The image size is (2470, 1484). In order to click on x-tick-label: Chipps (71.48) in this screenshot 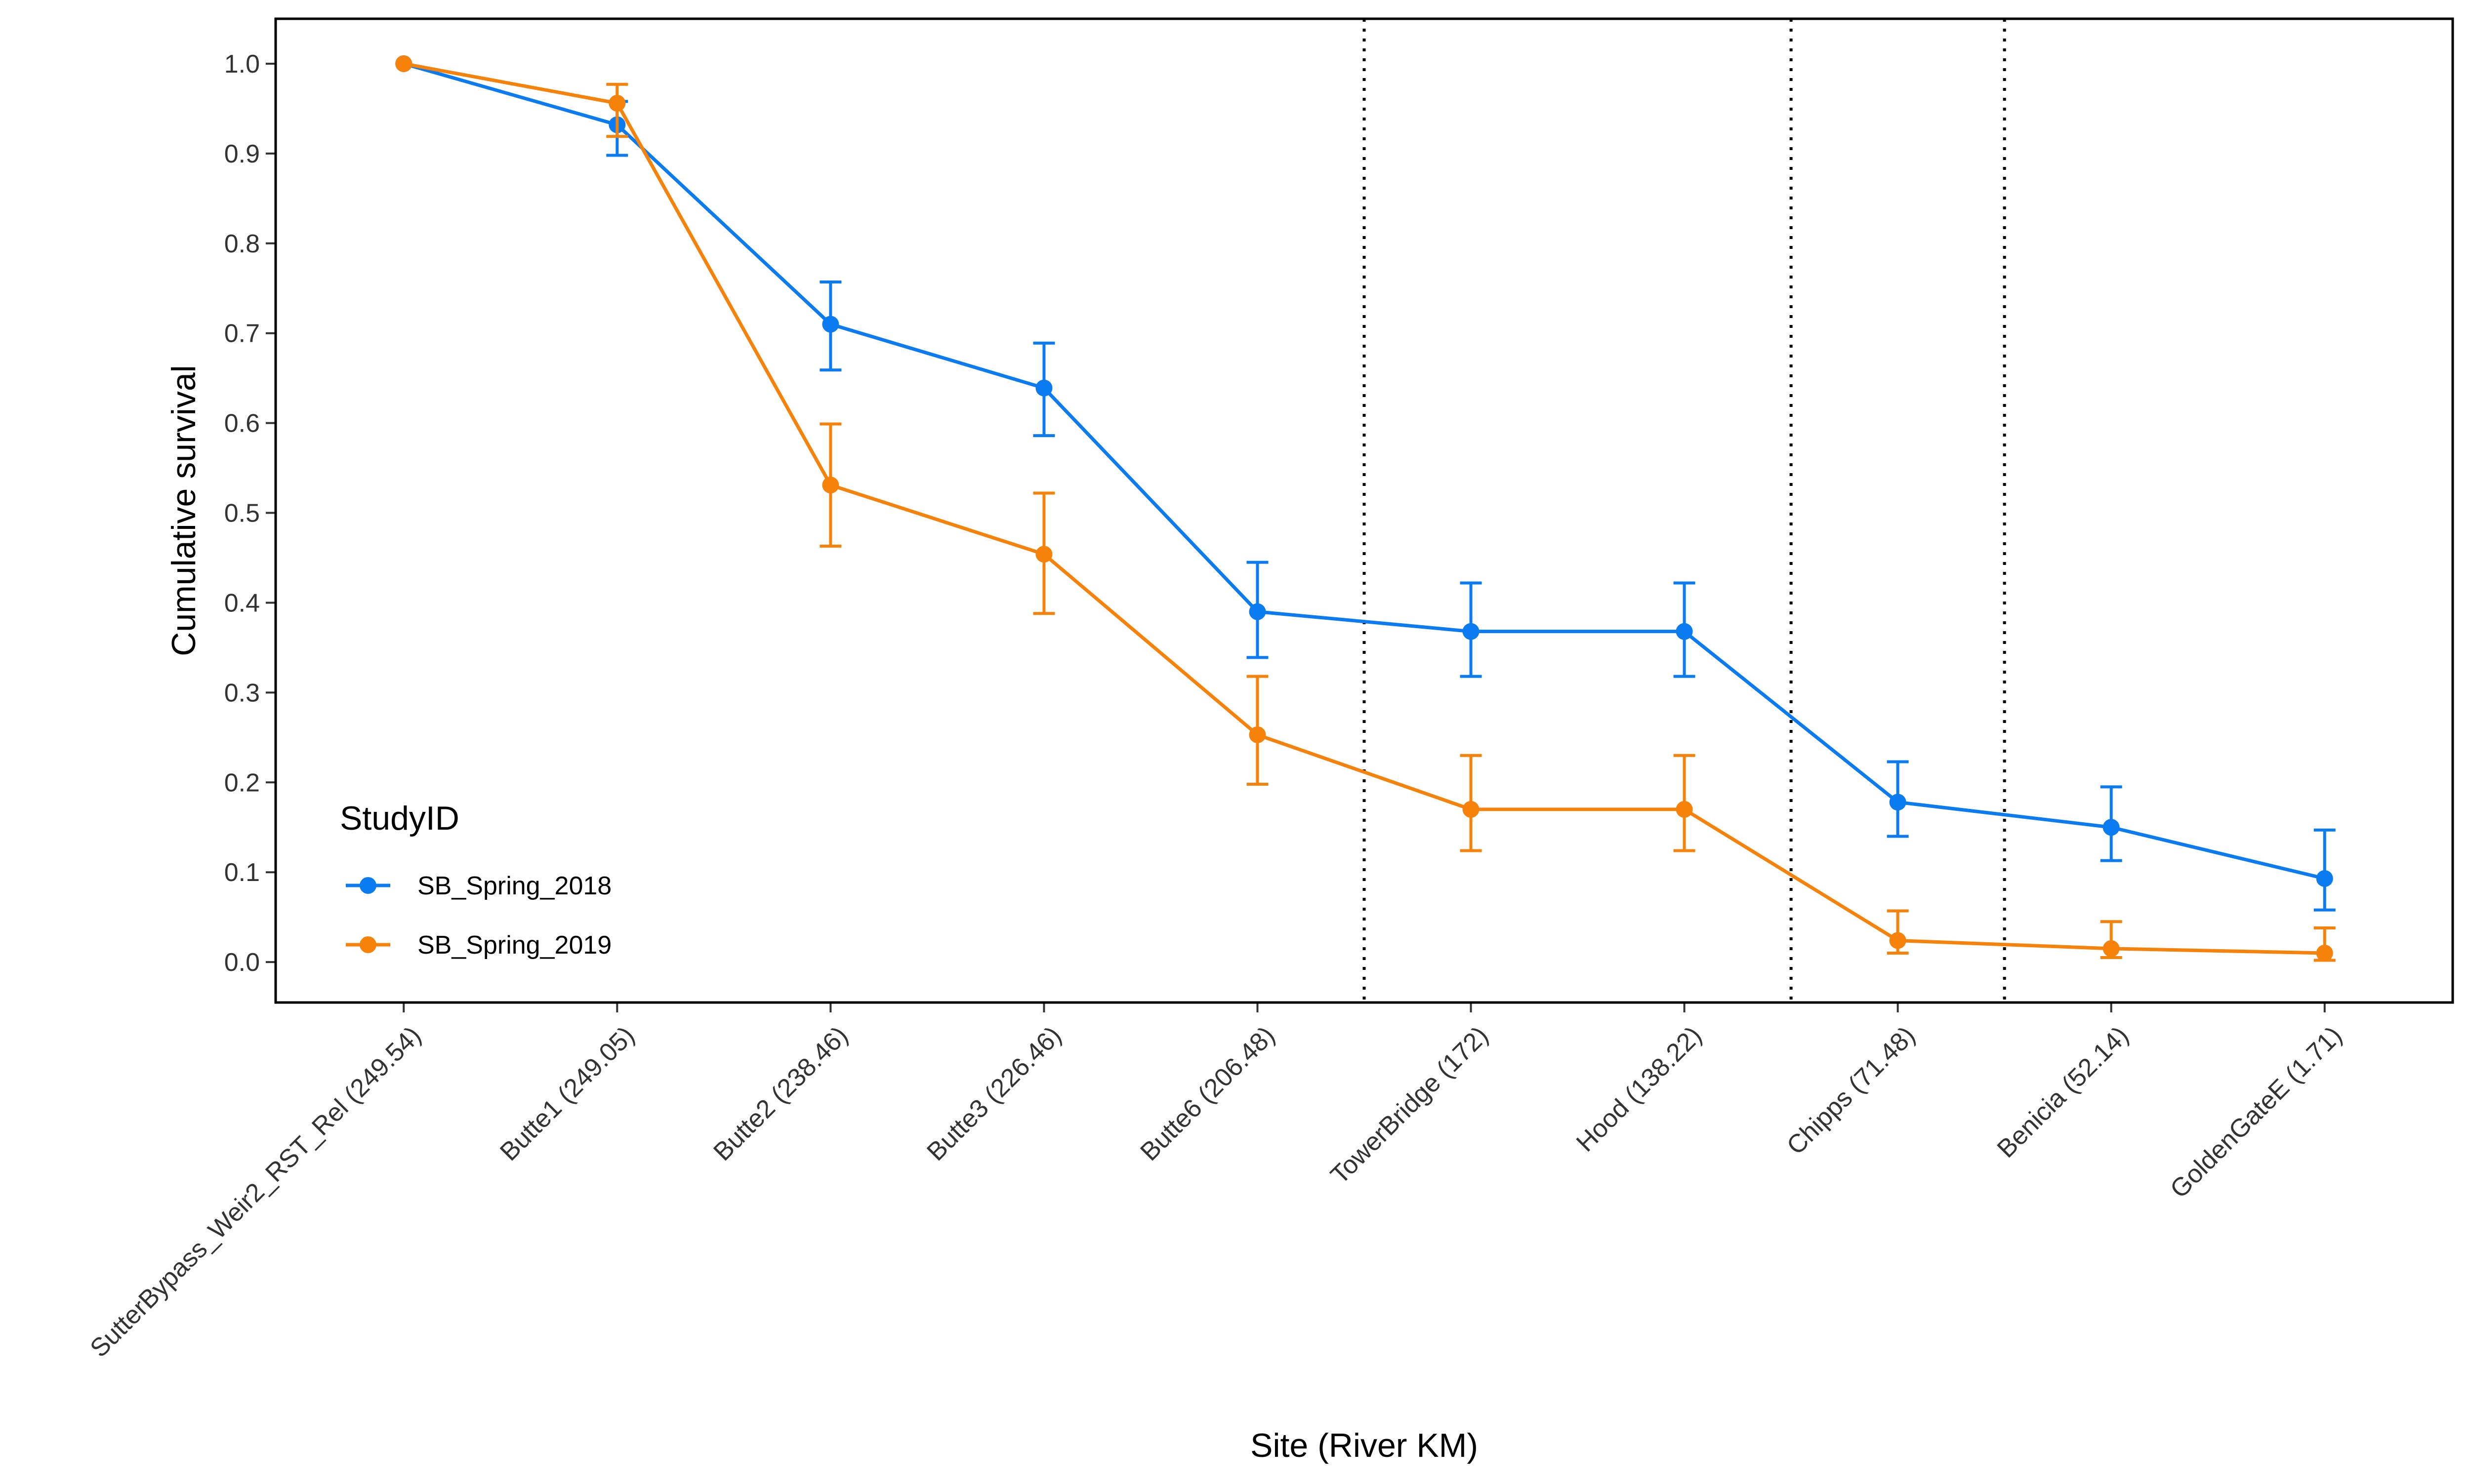, I will do `click(1851, 1090)`.